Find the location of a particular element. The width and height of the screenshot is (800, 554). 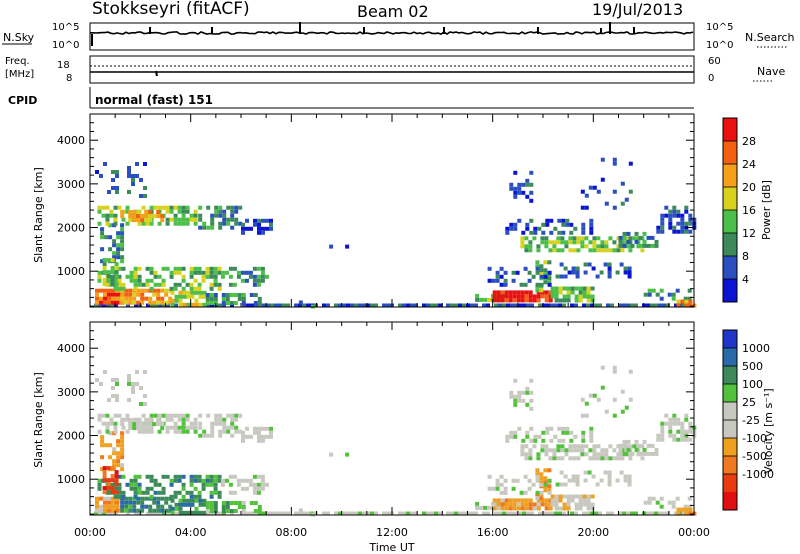

nsky-spikes is located at coordinates (363, 34).